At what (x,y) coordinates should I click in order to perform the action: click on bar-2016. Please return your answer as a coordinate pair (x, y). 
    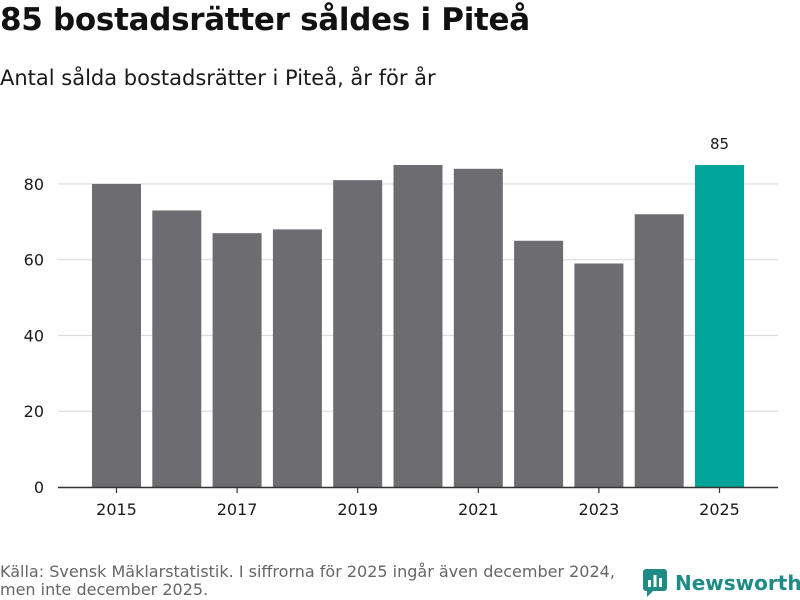
    Looking at the image, I should click on (177, 349).